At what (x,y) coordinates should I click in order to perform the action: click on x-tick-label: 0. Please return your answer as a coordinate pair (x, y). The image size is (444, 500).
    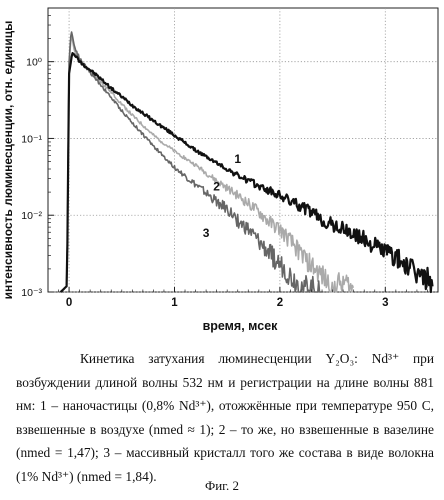
    Looking at the image, I should click on (69, 303).